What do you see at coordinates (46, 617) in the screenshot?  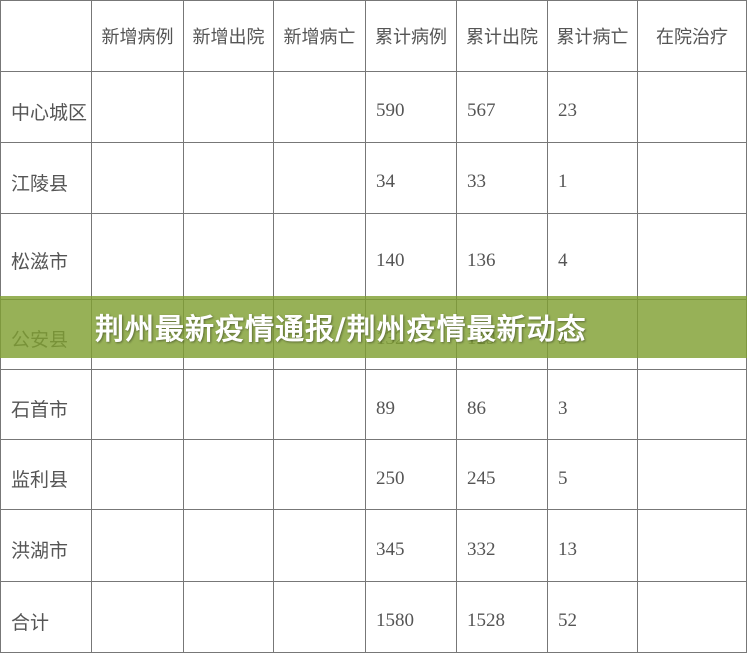 I see `table-cell: 合计` at bounding box center [46, 617].